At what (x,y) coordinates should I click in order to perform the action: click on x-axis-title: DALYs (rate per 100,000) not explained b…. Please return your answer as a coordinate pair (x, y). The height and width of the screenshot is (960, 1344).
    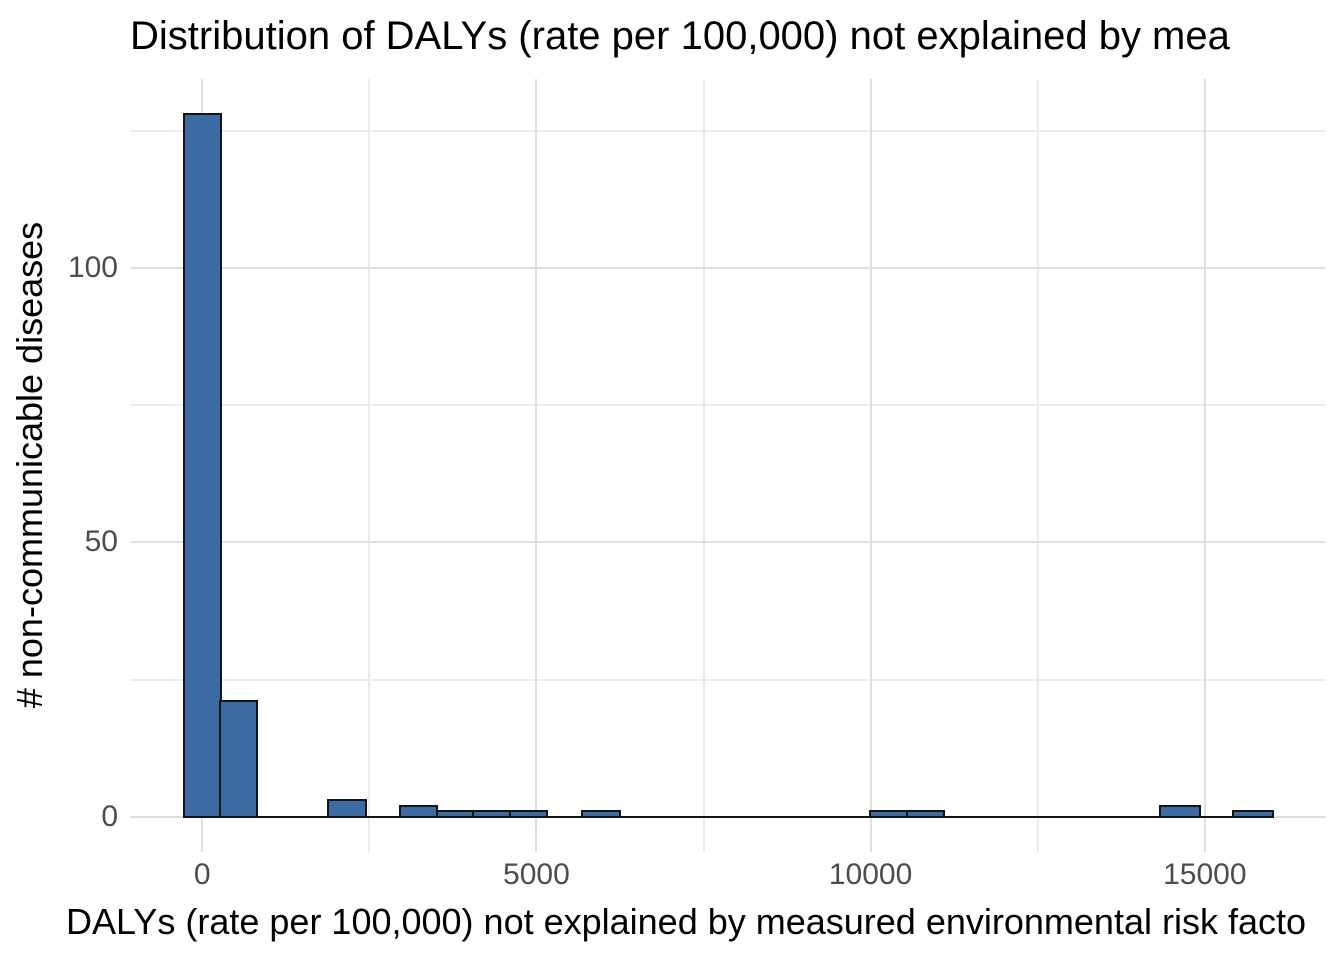
    Looking at the image, I should click on (686, 921).